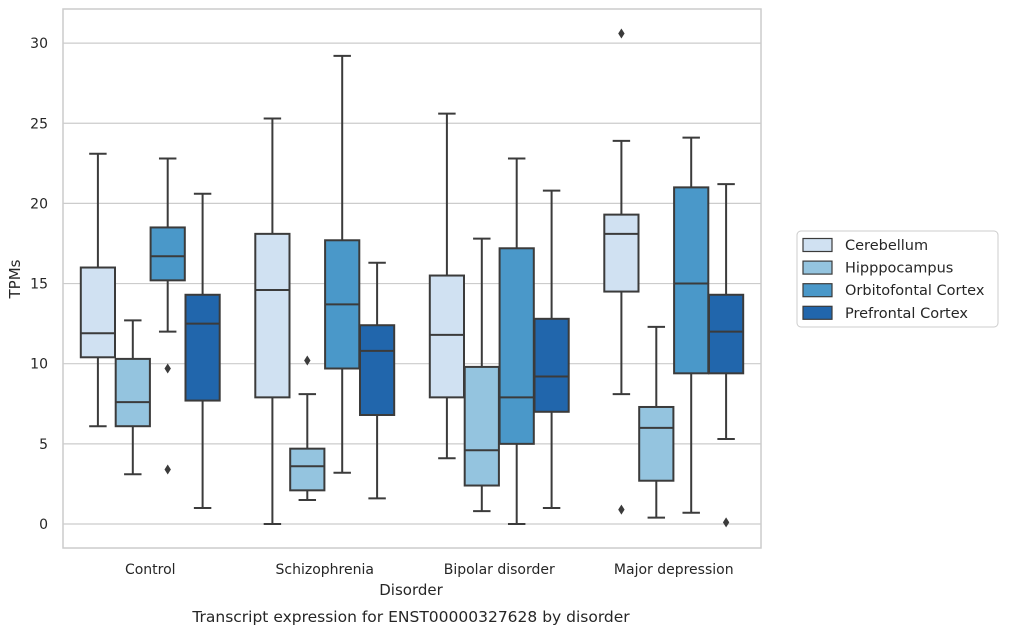 The width and height of the screenshot is (1009, 634). Describe the element at coordinates (906, 314) in the screenshot. I see `legend-label: Prefrontal Cortex` at that location.